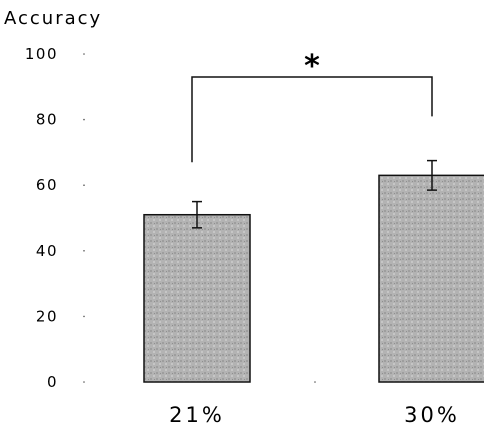 This screenshot has width=484, height=428. Describe the element at coordinates (53, 18) in the screenshot. I see `y-axis-label: Accuracy` at that location.